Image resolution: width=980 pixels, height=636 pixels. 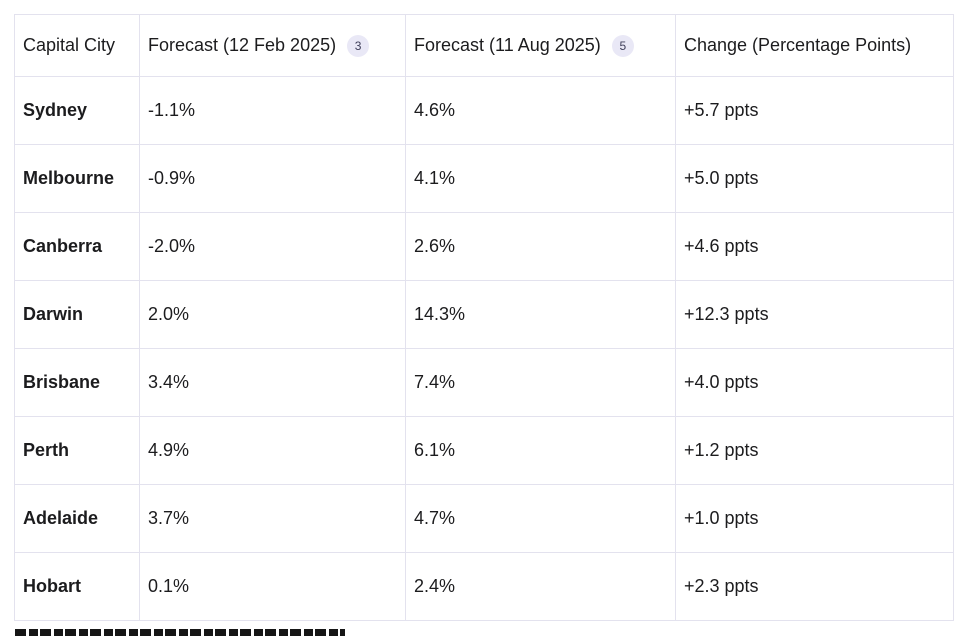 I want to click on header-cell-forecast-feb: Forecast (12 Feb 2025) 3, so click(x=272, y=45).